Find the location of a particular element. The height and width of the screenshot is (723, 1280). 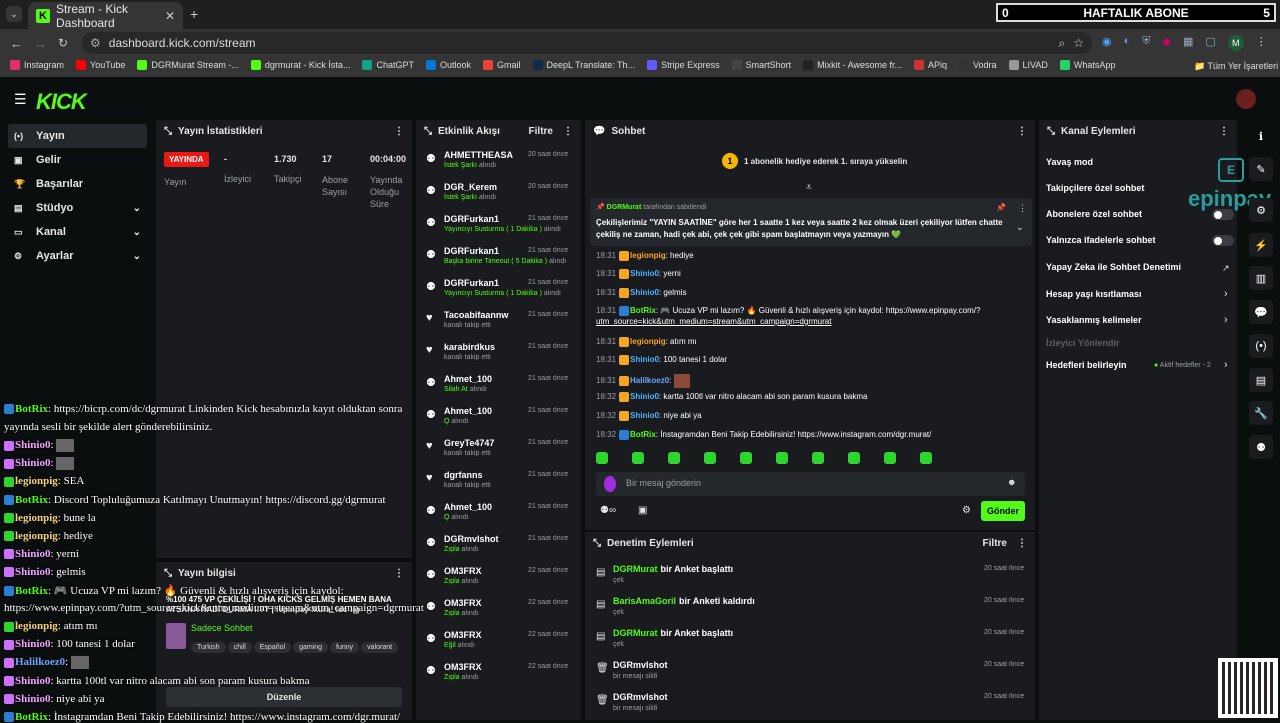

lightning-icon: ⚡ is located at coordinates (1261, 245).